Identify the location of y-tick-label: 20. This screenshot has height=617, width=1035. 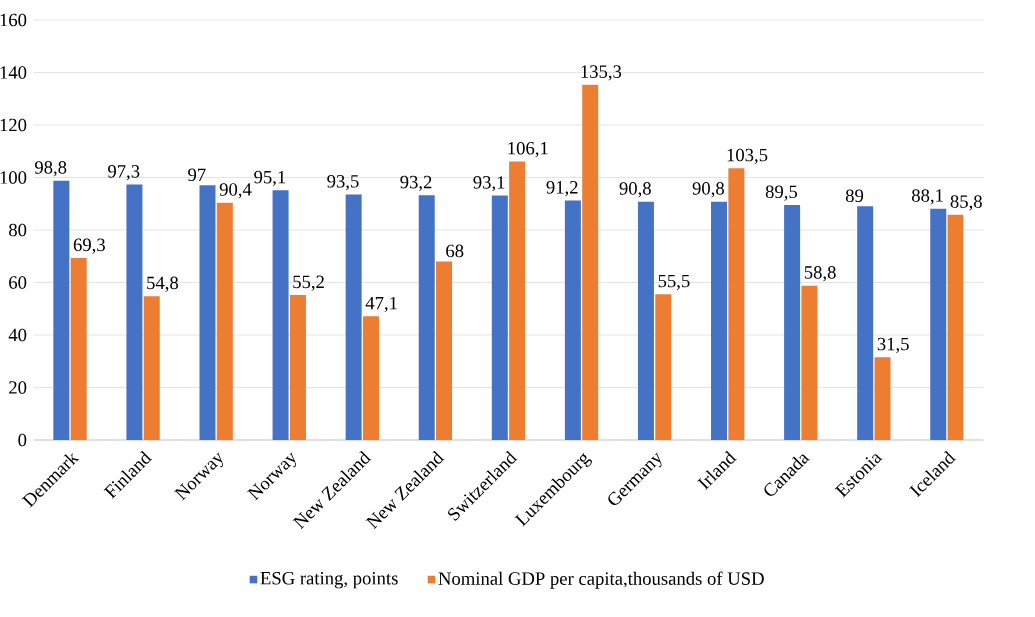
(18, 387).